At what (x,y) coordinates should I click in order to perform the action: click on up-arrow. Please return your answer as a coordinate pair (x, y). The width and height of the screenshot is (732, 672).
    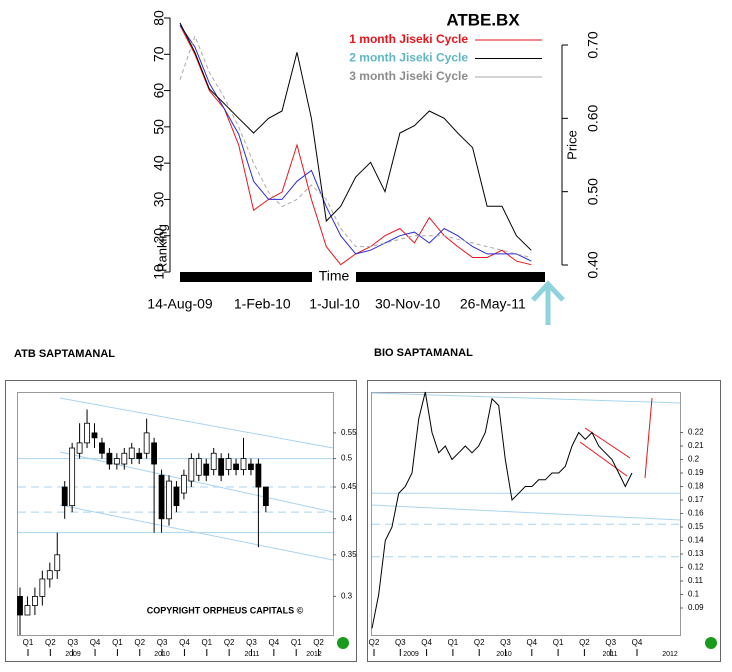
    Looking at the image, I should click on (548, 302).